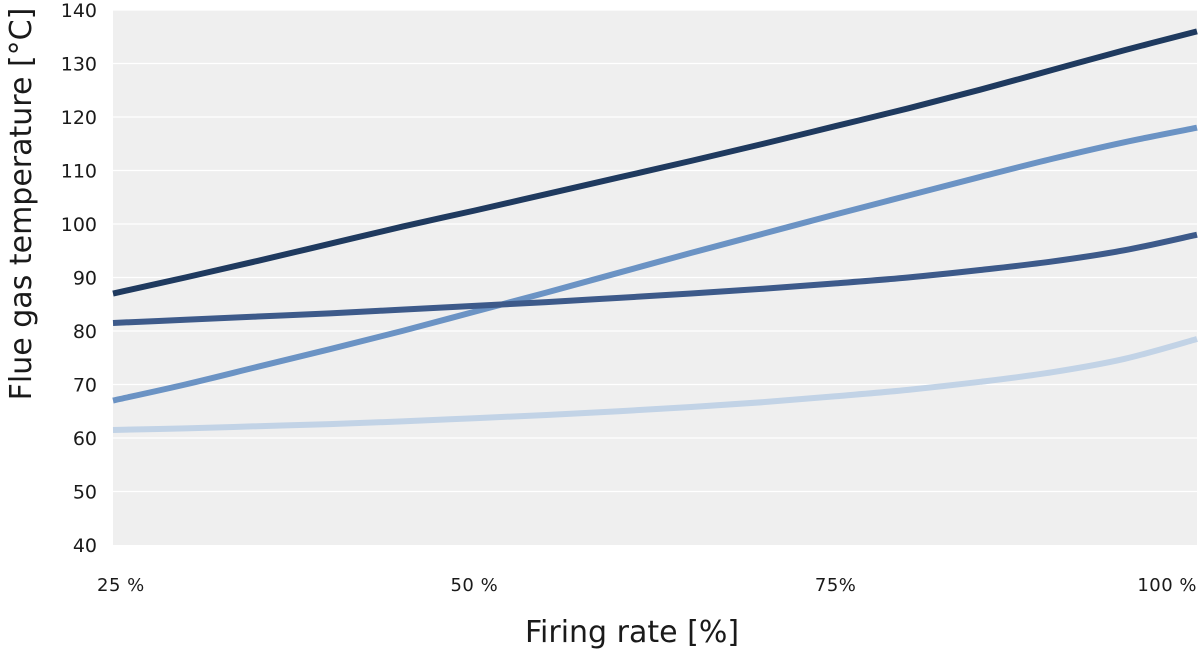 The height and width of the screenshot is (650, 1200). I want to click on x-tick-label: 75%, so click(836, 585).